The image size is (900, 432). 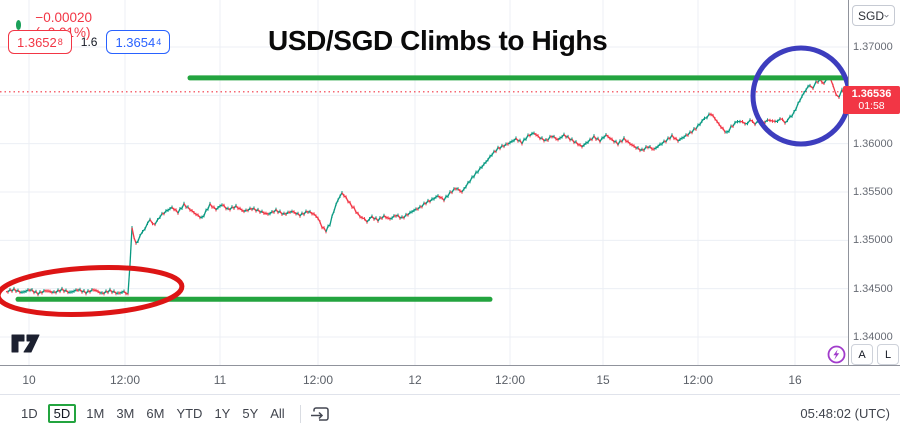 What do you see at coordinates (438, 40) in the screenshot?
I see `page-title: USD/SGD Climbs to Highs` at bounding box center [438, 40].